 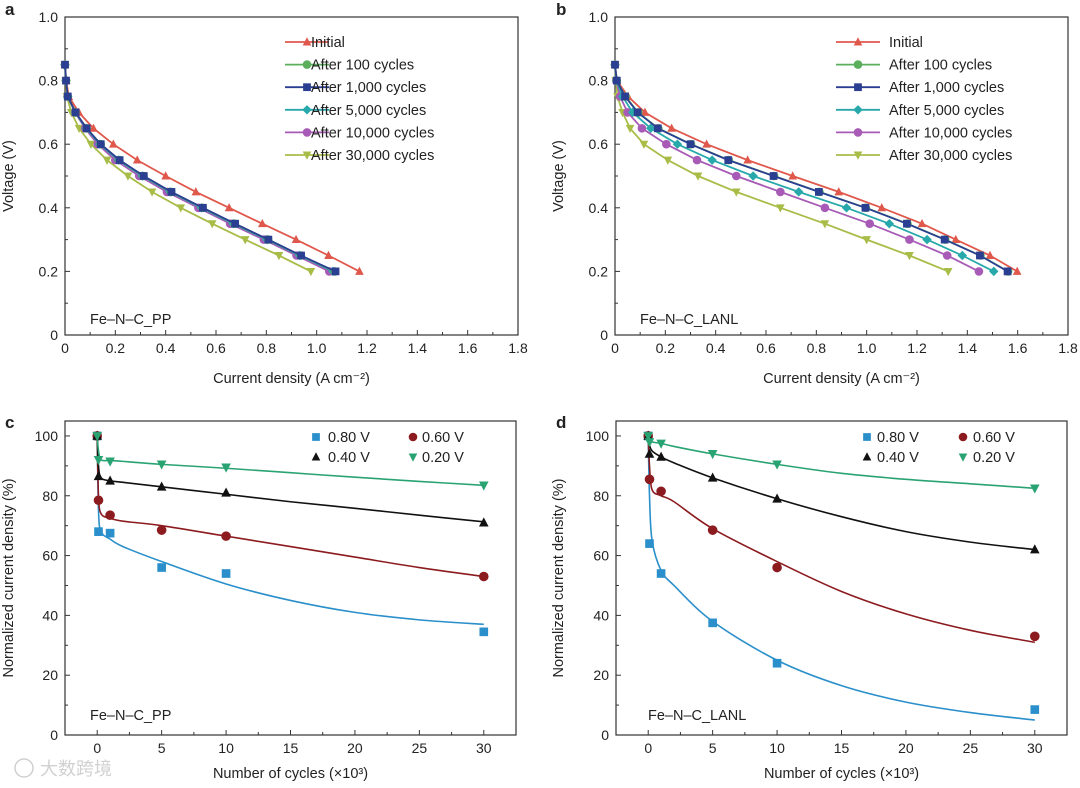 What do you see at coordinates (49, 81) in the screenshot?
I see `y-tick-label: 0.8` at bounding box center [49, 81].